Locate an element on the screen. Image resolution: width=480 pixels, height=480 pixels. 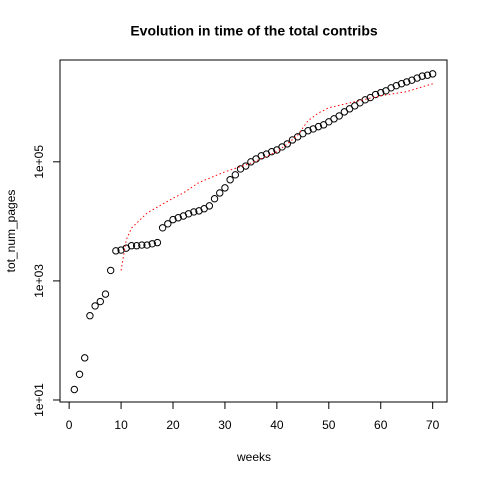
y-axis-label: tot_num_pages is located at coordinates (11, 231).